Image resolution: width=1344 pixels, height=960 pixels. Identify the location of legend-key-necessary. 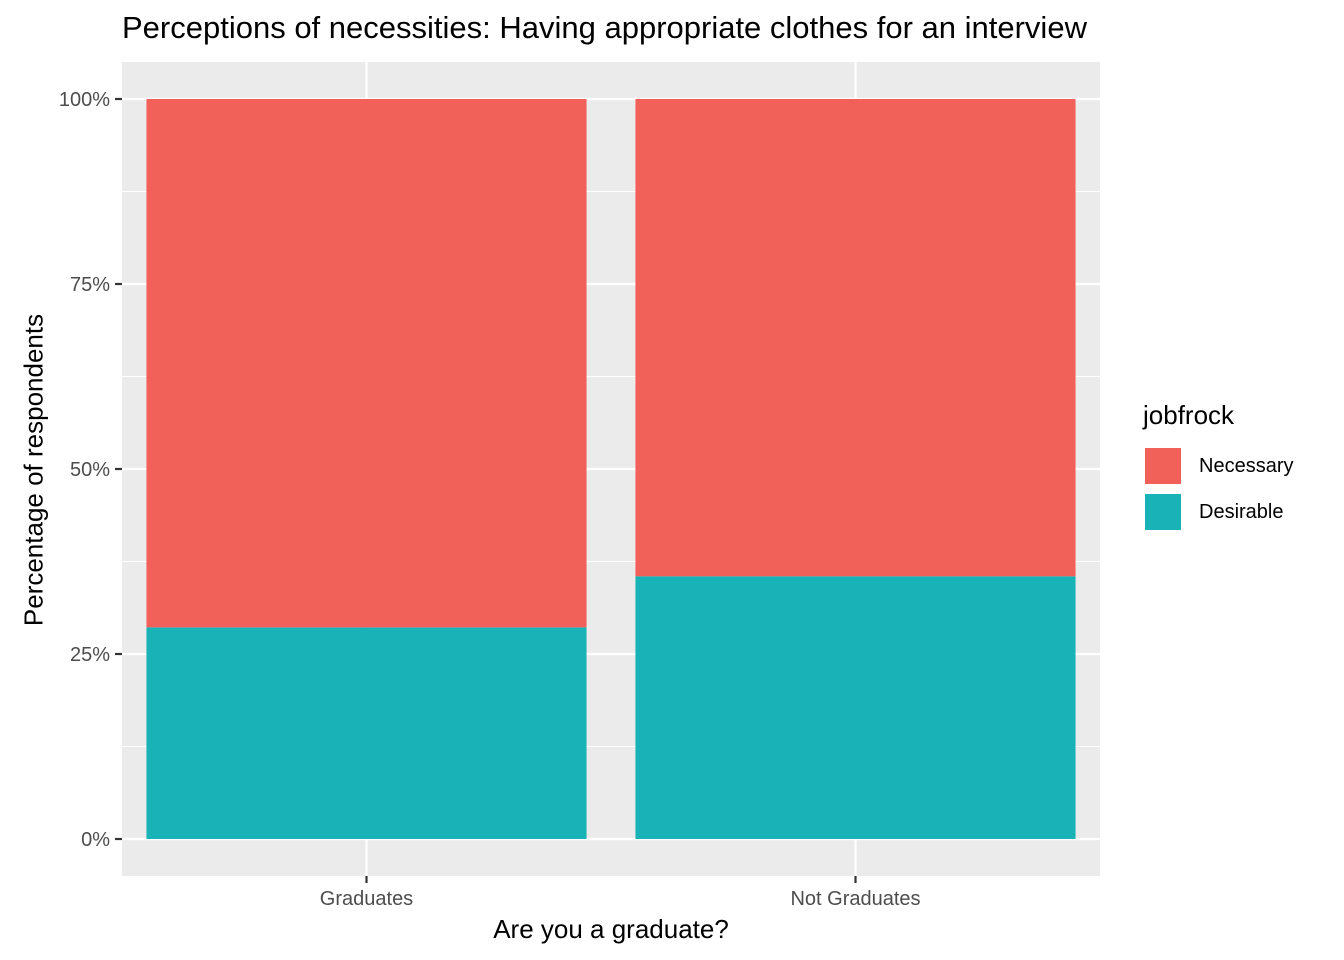
(1163, 466).